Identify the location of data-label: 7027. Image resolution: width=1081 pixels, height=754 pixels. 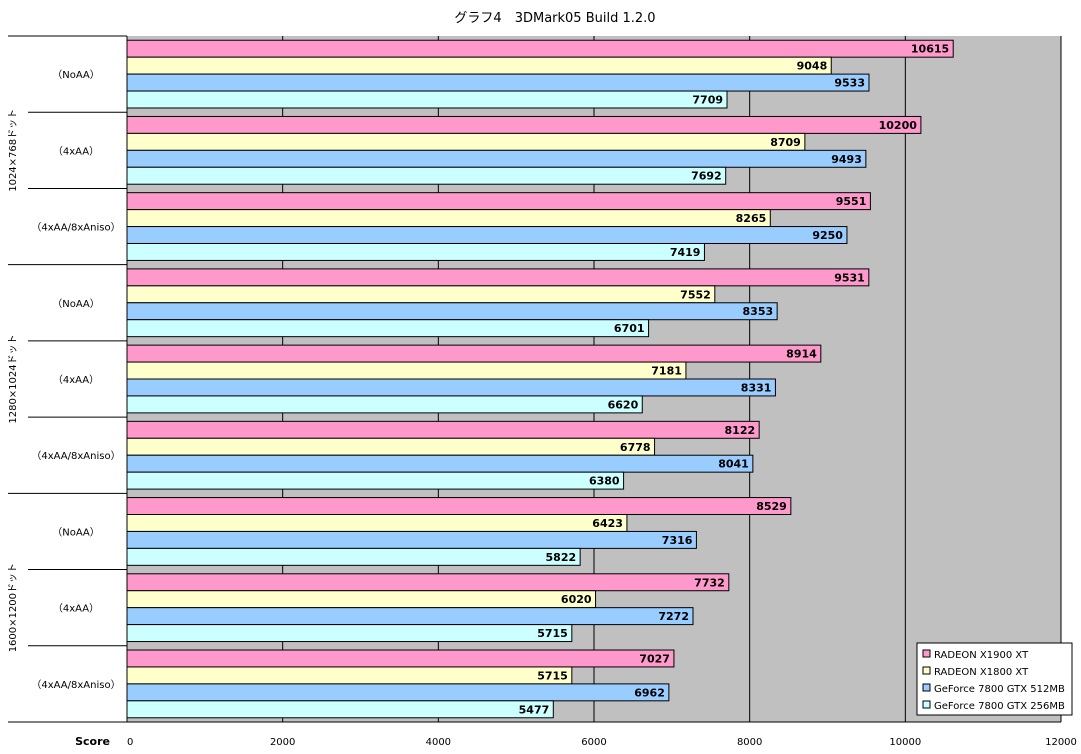
(654, 658).